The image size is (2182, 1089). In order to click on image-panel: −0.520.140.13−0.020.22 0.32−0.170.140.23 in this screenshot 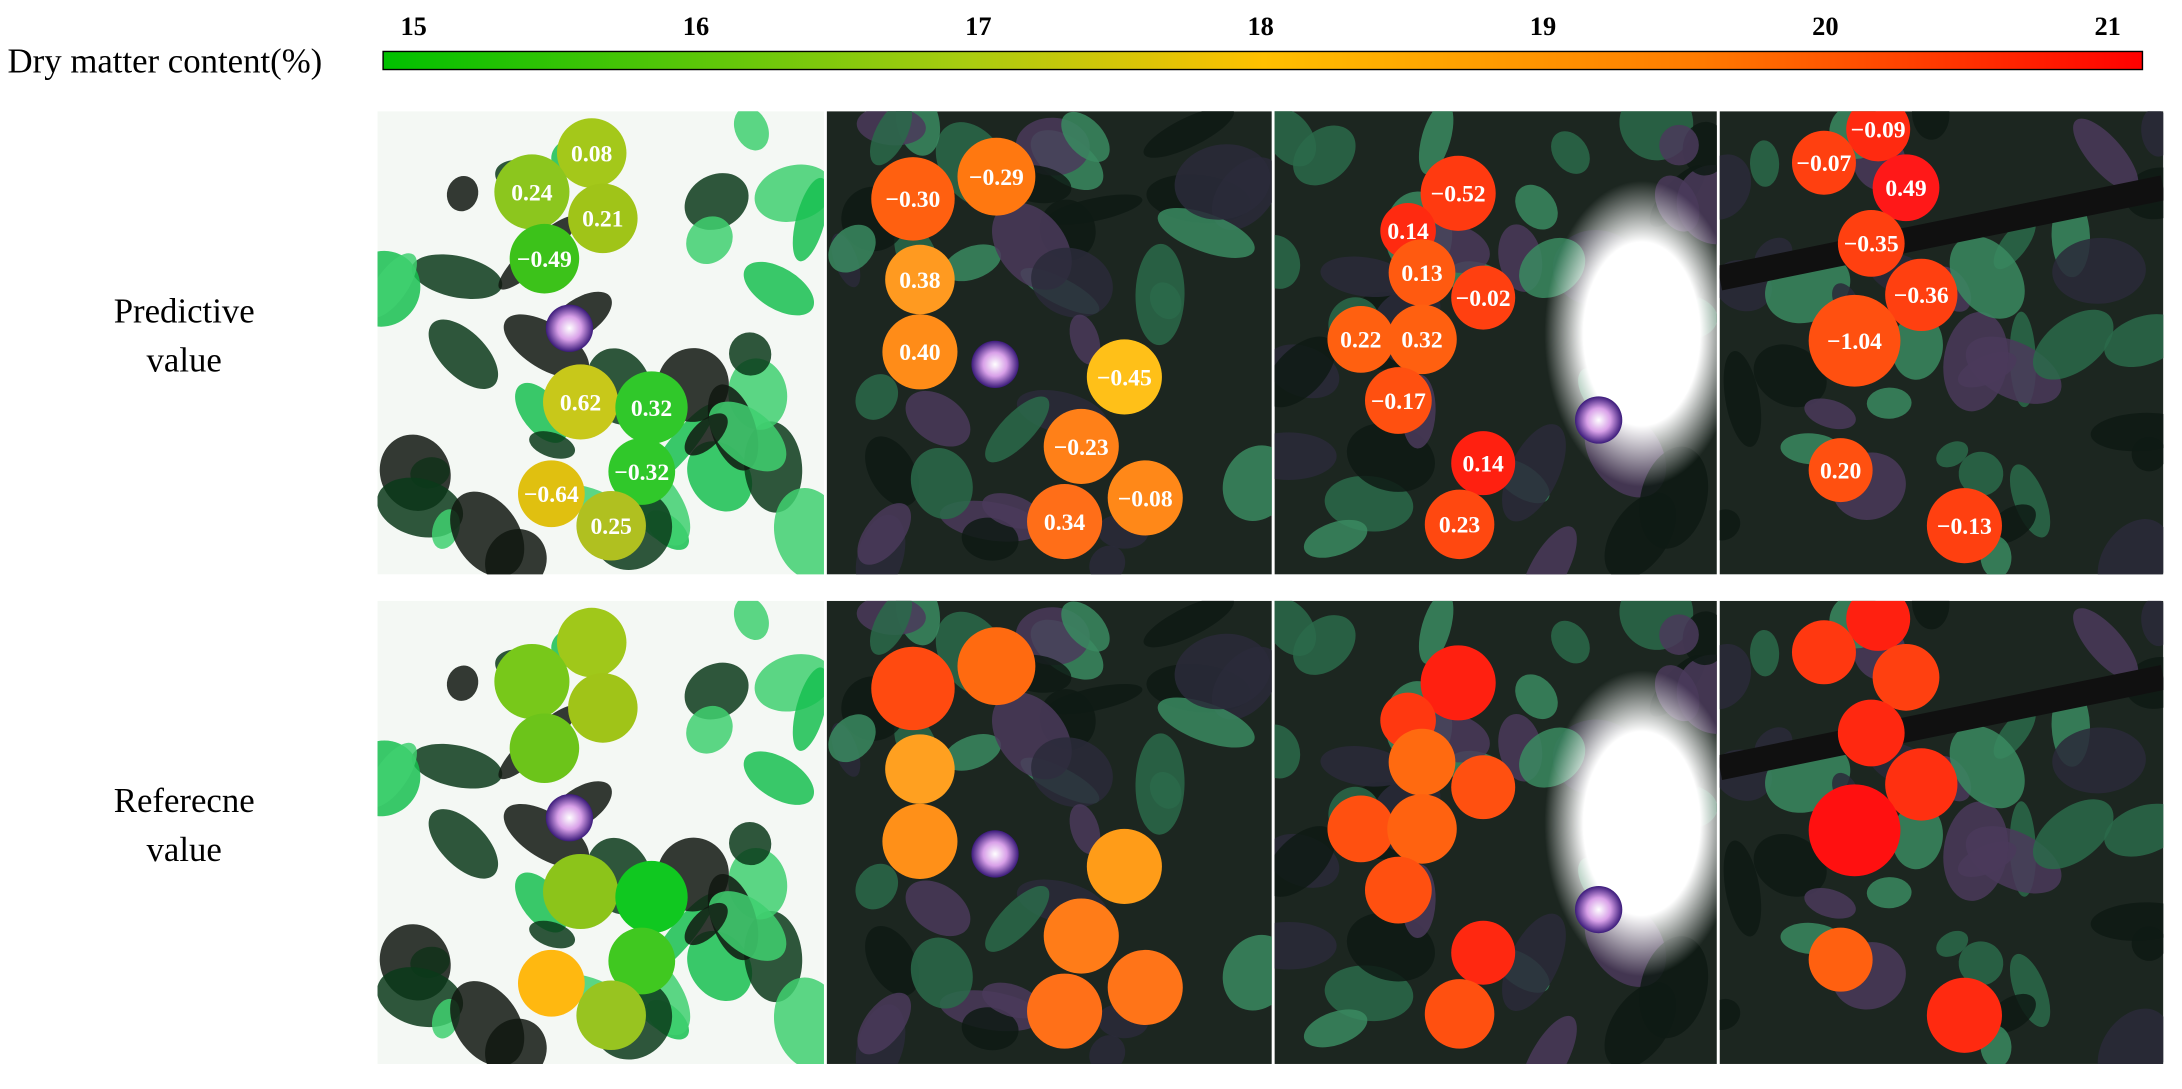, I will do `click(1495, 343)`.